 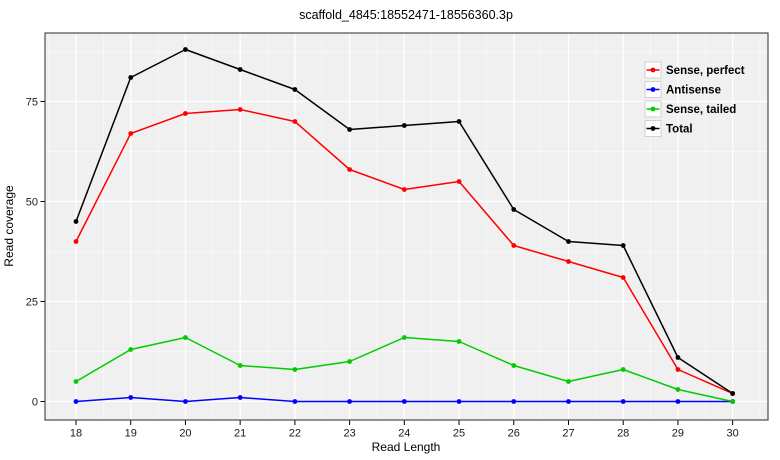 What do you see at coordinates (404, 434) in the screenshot?
I see `x-tick-label: 24` at bounding box center [404, 434].